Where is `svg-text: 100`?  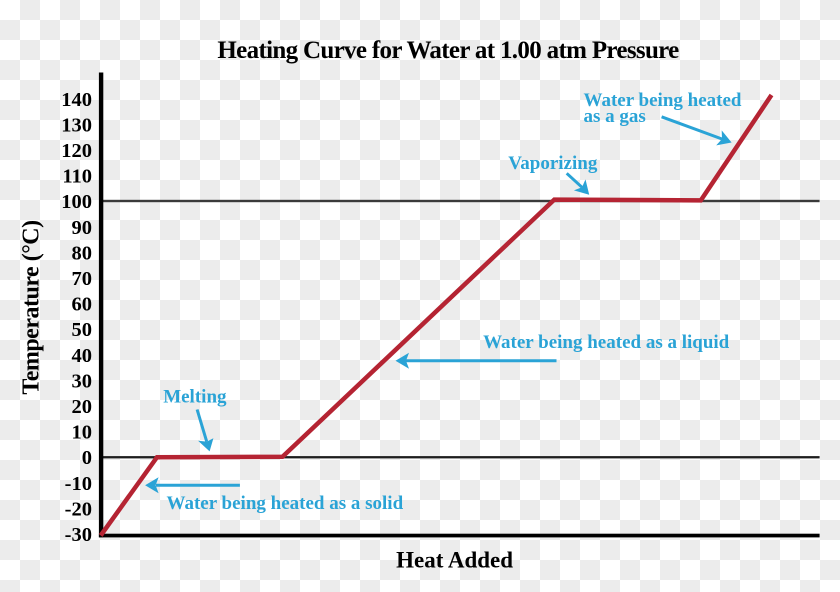 svg-text: 100 is located at coordinates (76, 202).